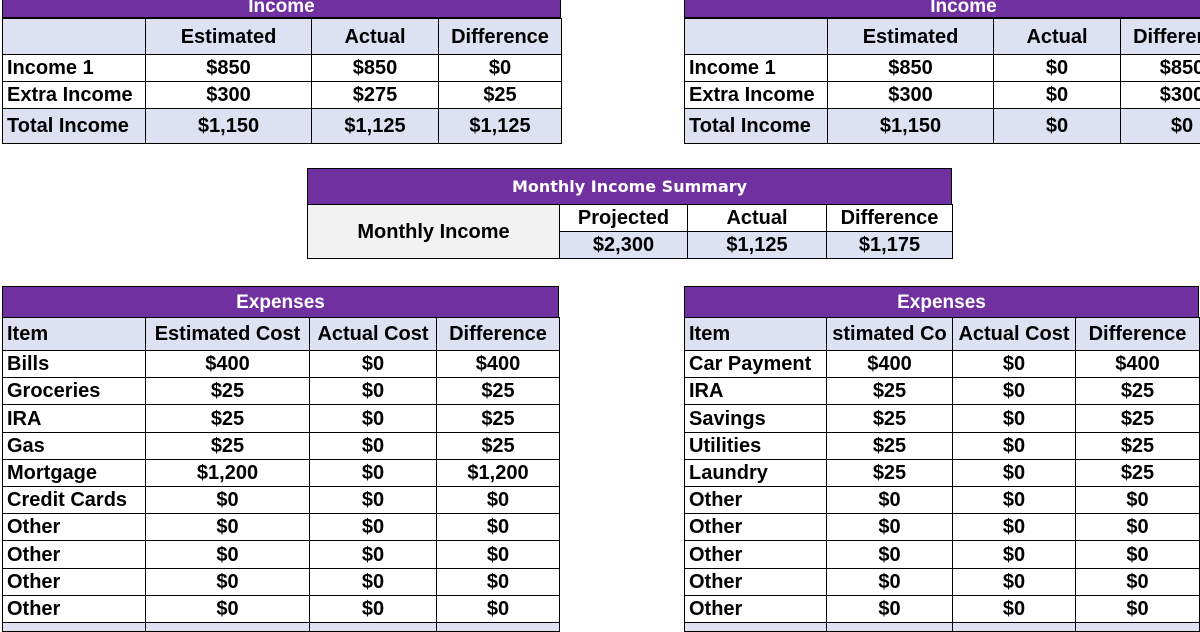  Describe the element at coordinates (74, 364) in the screenshot. I see `expense-item-cell: Bills` at that location.